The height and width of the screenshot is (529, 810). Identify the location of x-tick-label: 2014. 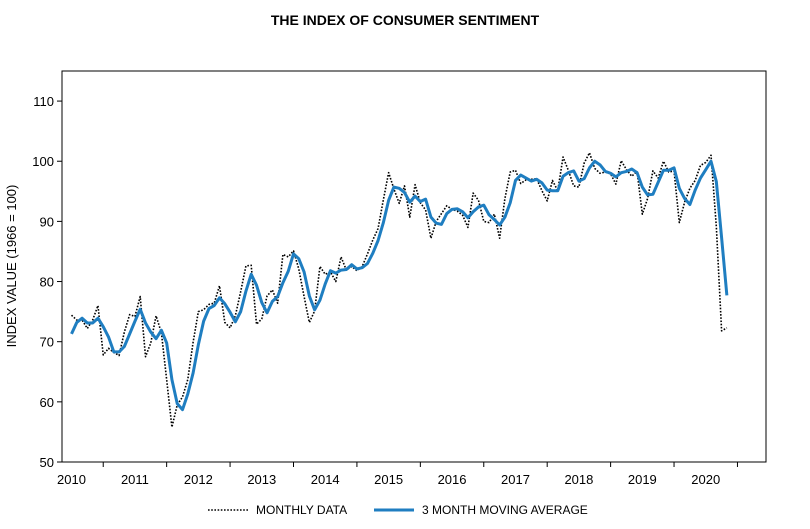
(325, 479).